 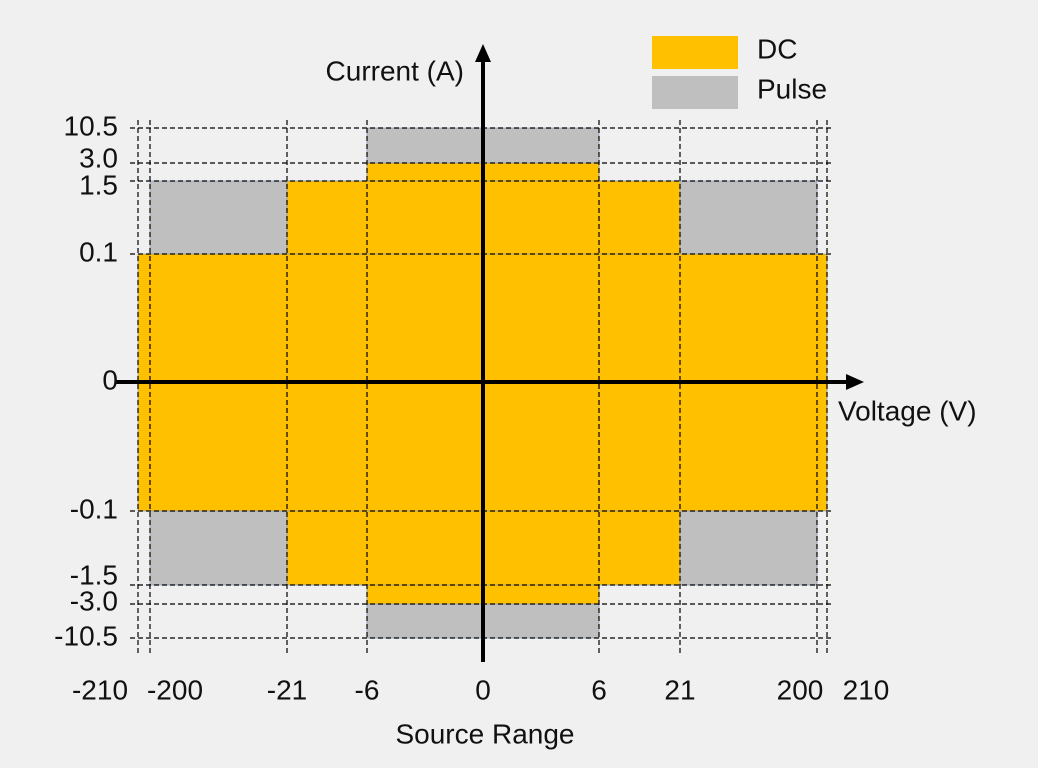 I want to click on y-tick-label: 1.5, so click(x=98, y=184).